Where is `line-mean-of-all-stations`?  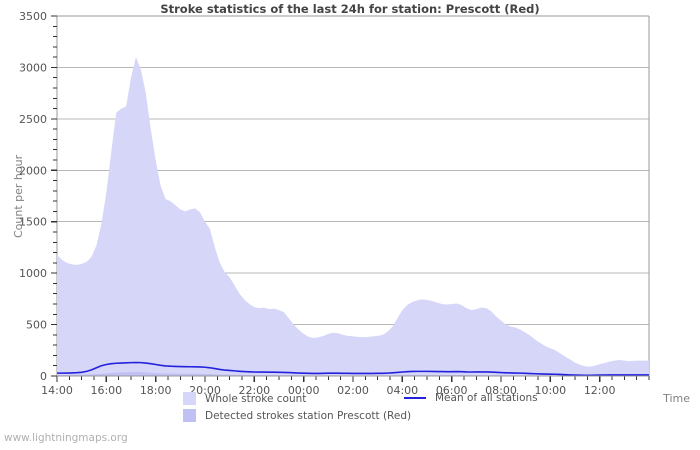
line-mean-of-all-stations is located at coordinates (353, 369).